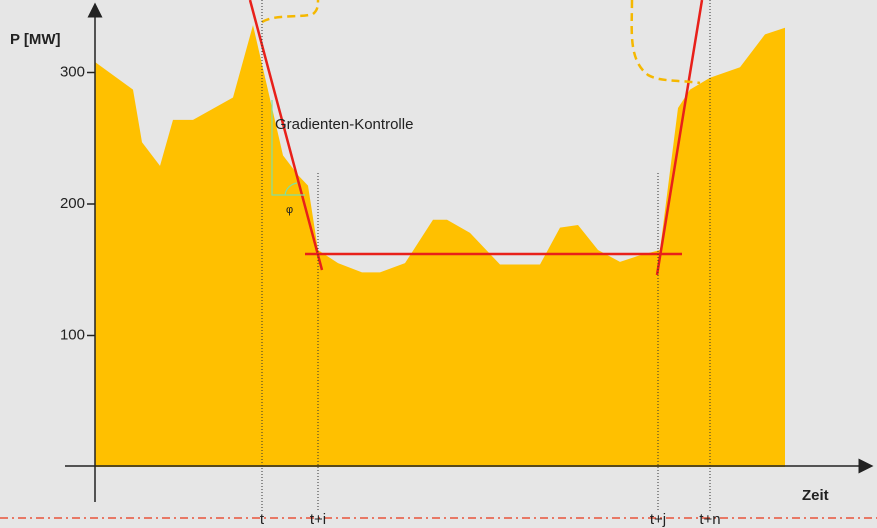  Describe the element at coordinates (709, 519) in the screenshot. I see `x-tick-label: t+n` at that location.